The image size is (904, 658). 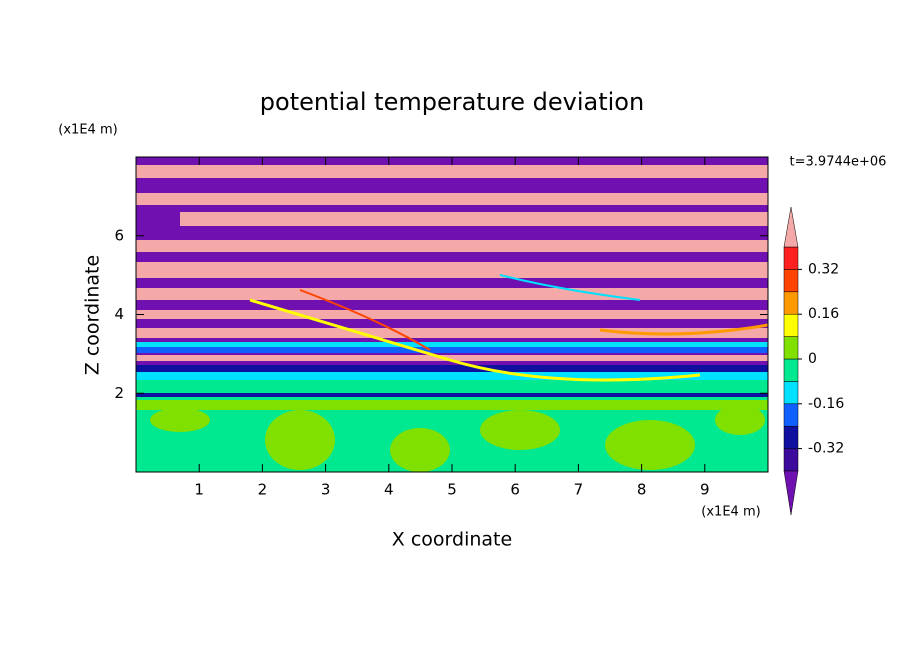 I want to click on x-unit: (x1E4 m), so click(x=730, y=512).